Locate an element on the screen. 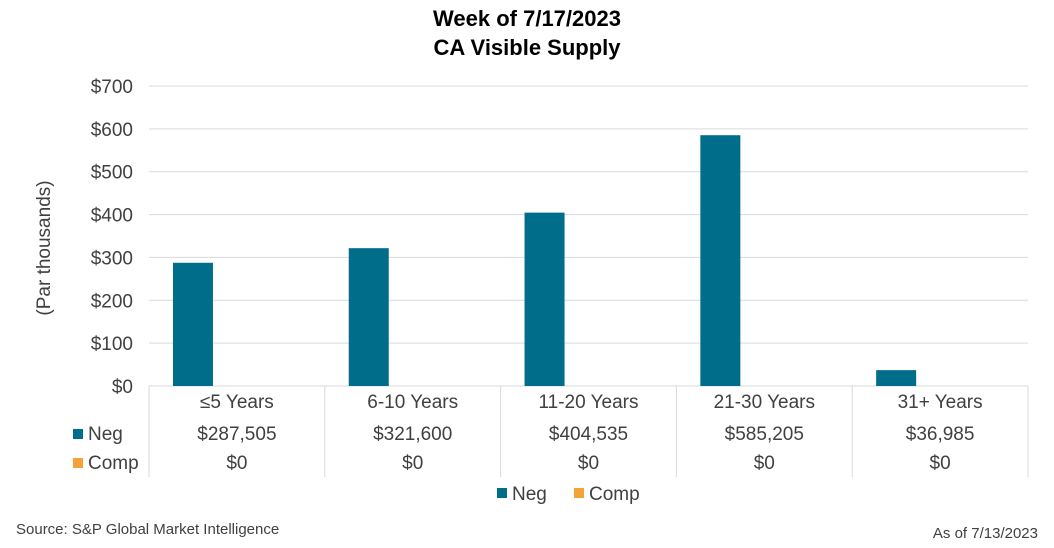 This screenshot has width=1054, height=548. data-label: $321,600 is located at coordinates (412, 434).